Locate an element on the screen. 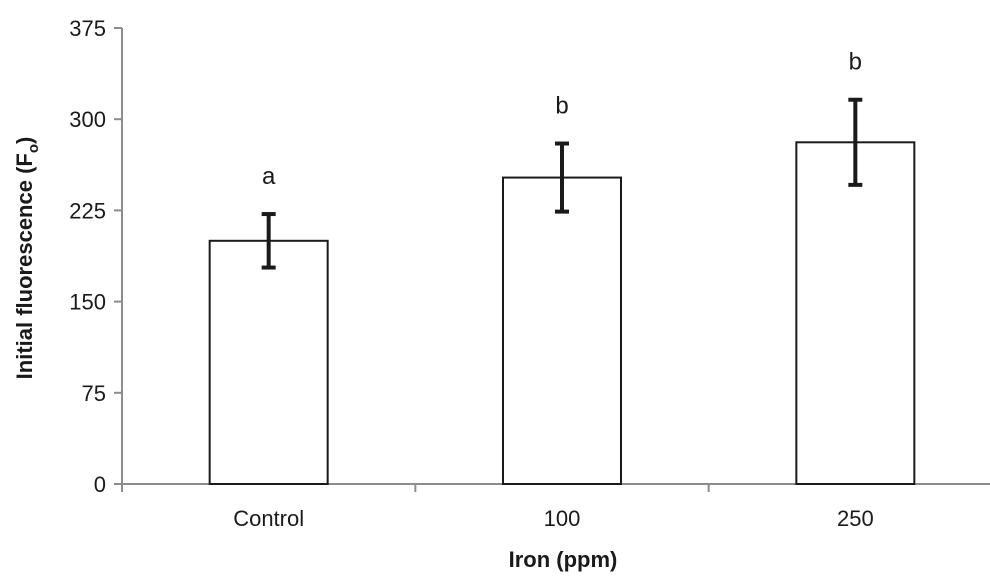 The height and width of the screenshot is (576, 990). y-tick-label: 375 is located at coordinates (87, 28).